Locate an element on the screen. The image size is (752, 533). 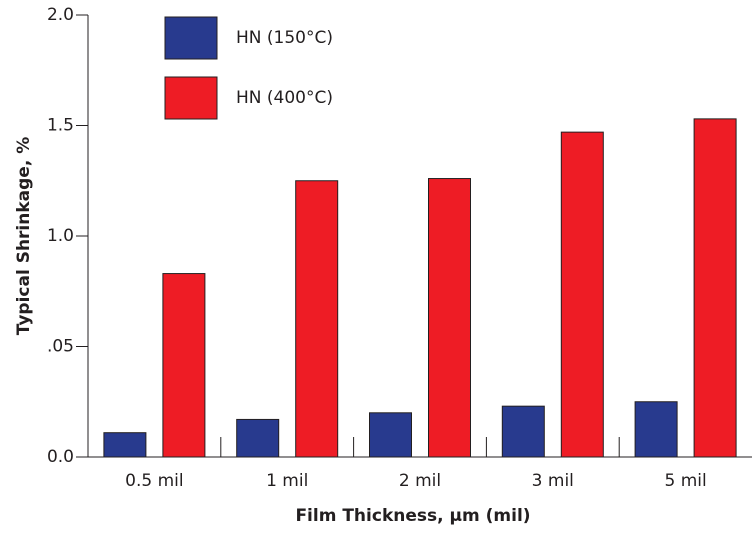
x-tick-label: 1 mil is located at coordinates (287, 481).